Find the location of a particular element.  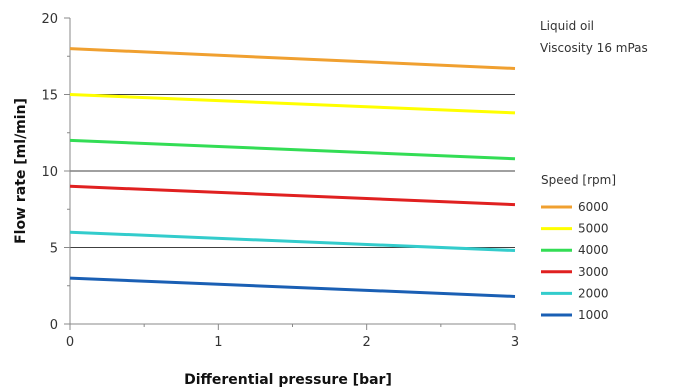

y-tick-label: 10 is located at coordinates (49, 172).